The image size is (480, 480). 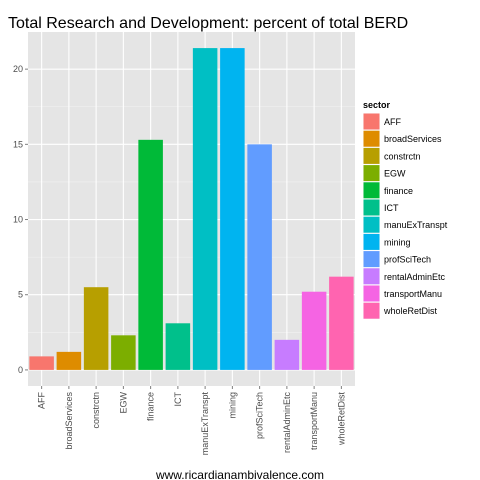 What do you see at coordinates (20, 370) in the screenshot?
I see `y-tick-label: 0` at bounding box center [20, 370].